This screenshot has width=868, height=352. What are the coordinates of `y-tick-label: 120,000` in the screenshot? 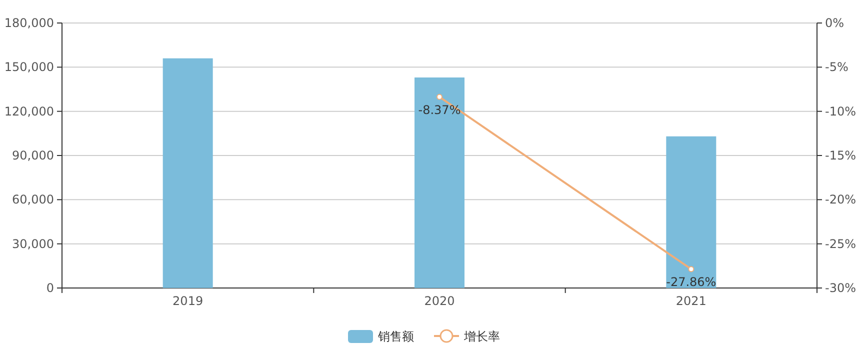 It's located at (29, 111).